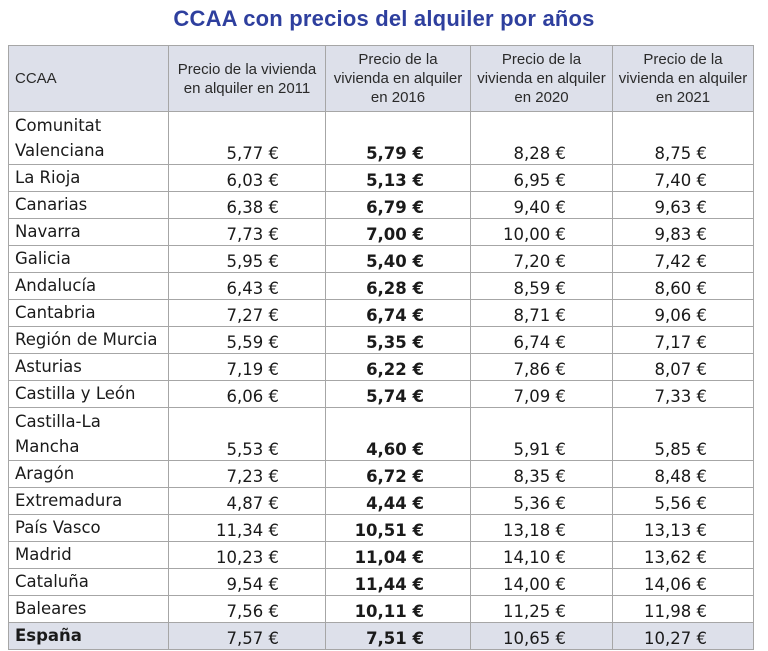  Describe the element at coordinates (398, 501) in the screenshot. I see `price-2016: 4,44 €` at that location.